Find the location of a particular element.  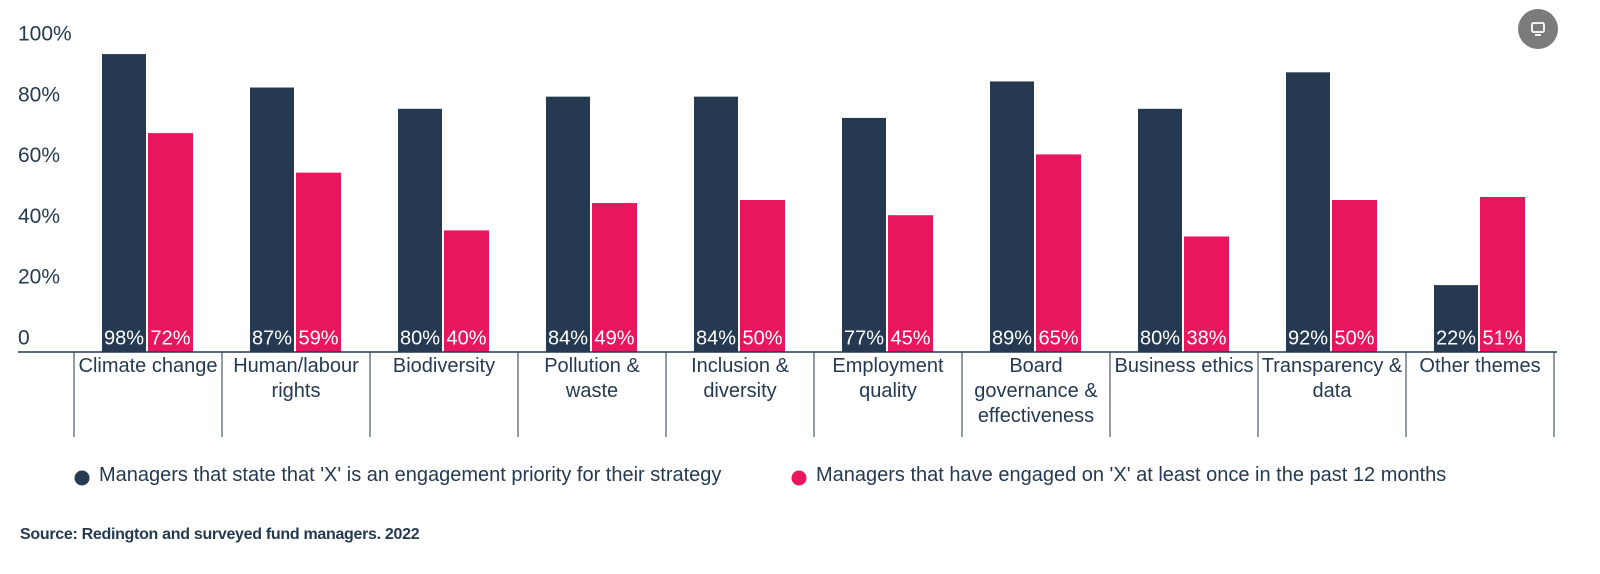

y-tick-label: 80% is located at coordinates (39, 94).